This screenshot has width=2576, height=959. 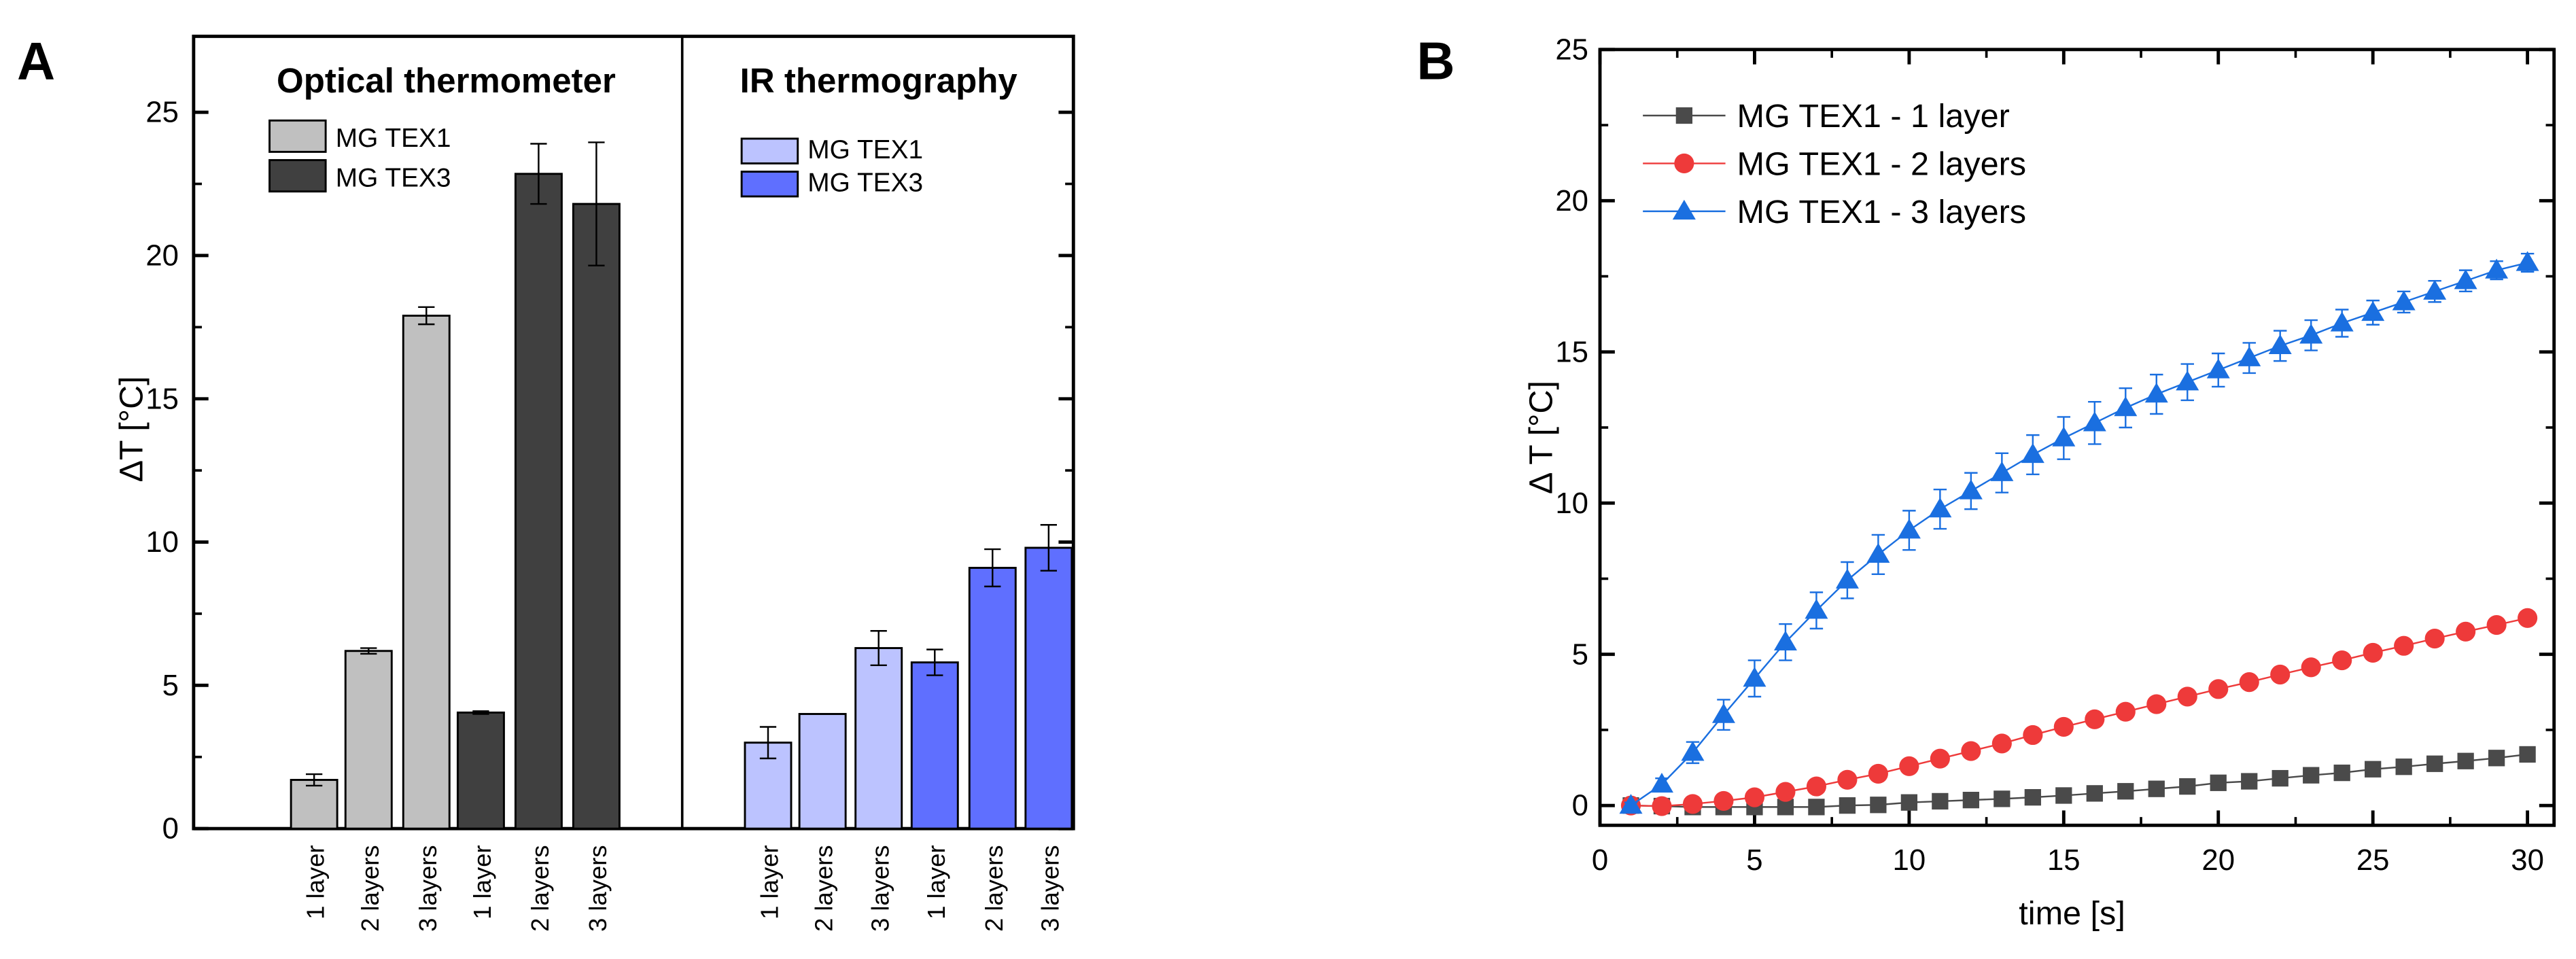 I want to click on legend-label: MG TEX3, so click(x=865, y=183).